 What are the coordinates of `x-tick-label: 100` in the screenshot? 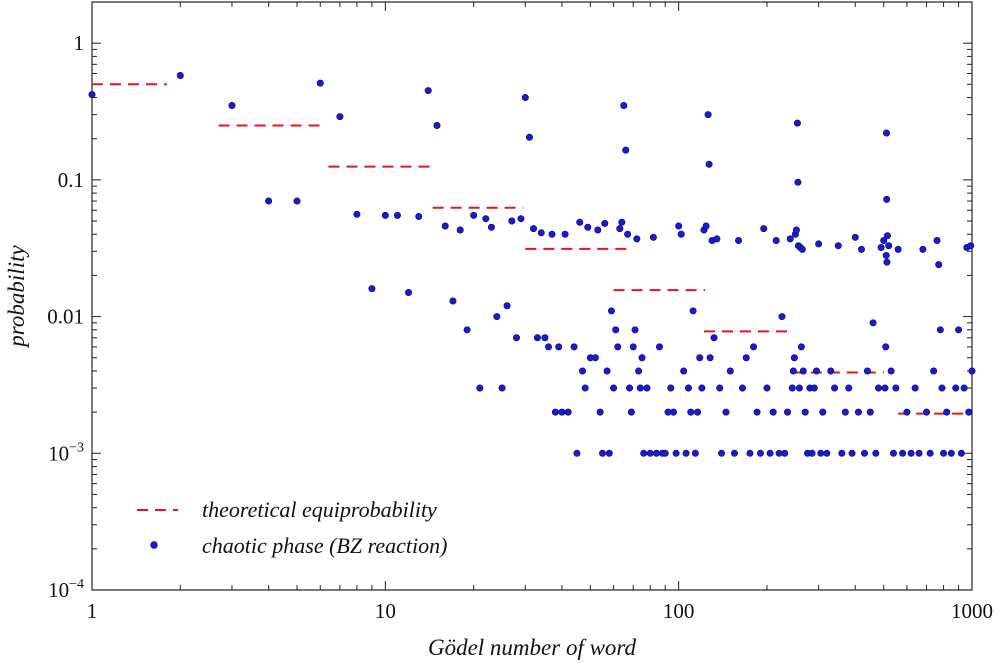 It's located at (679, 611).